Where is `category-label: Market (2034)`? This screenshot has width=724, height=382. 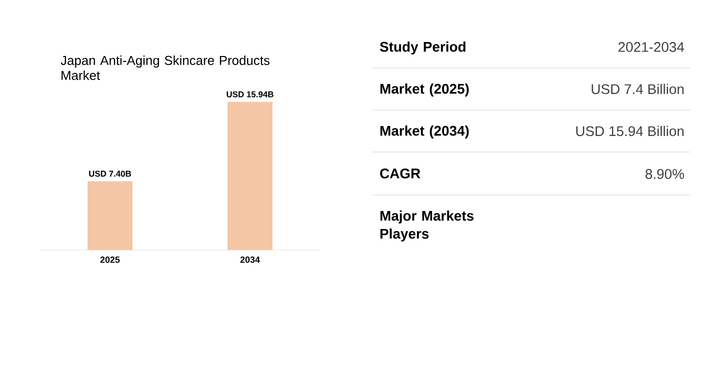
category-label: Market (2034) is located at coordinates (424, 132).